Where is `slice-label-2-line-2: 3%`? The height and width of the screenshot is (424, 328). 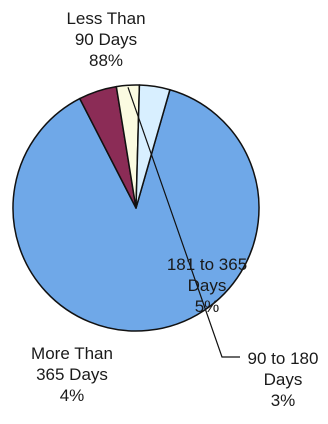 slice-label-2-line-2: 3% is located at coordinates (283, 400).